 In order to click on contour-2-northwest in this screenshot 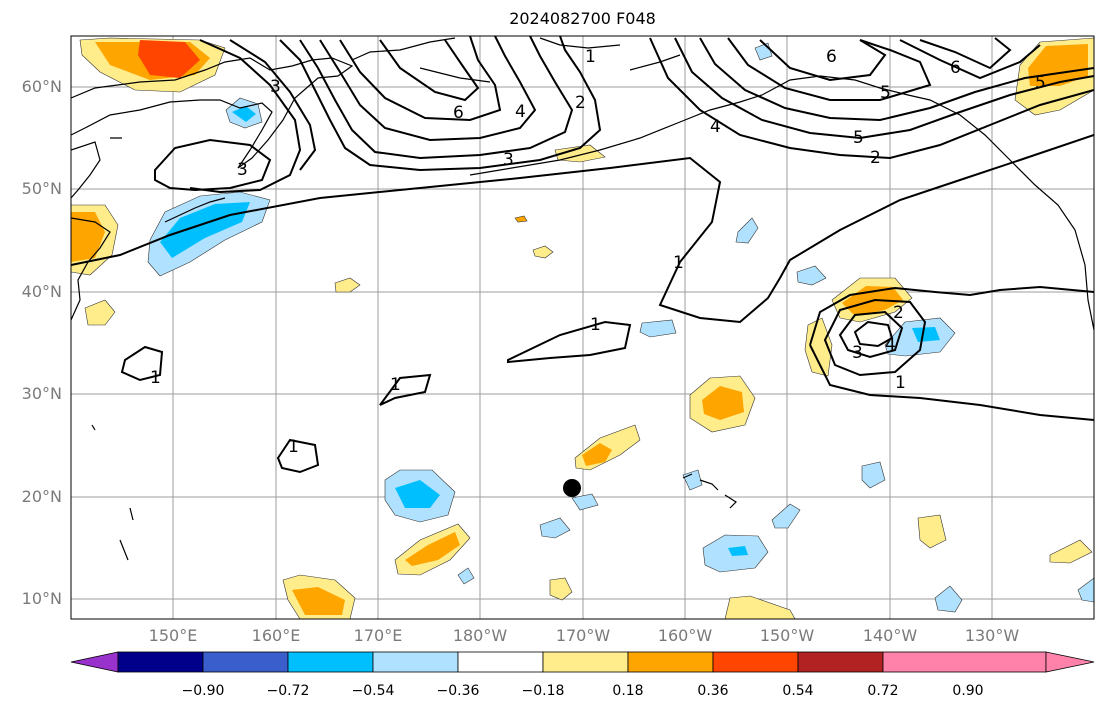, I will do `click(245, 116)`.